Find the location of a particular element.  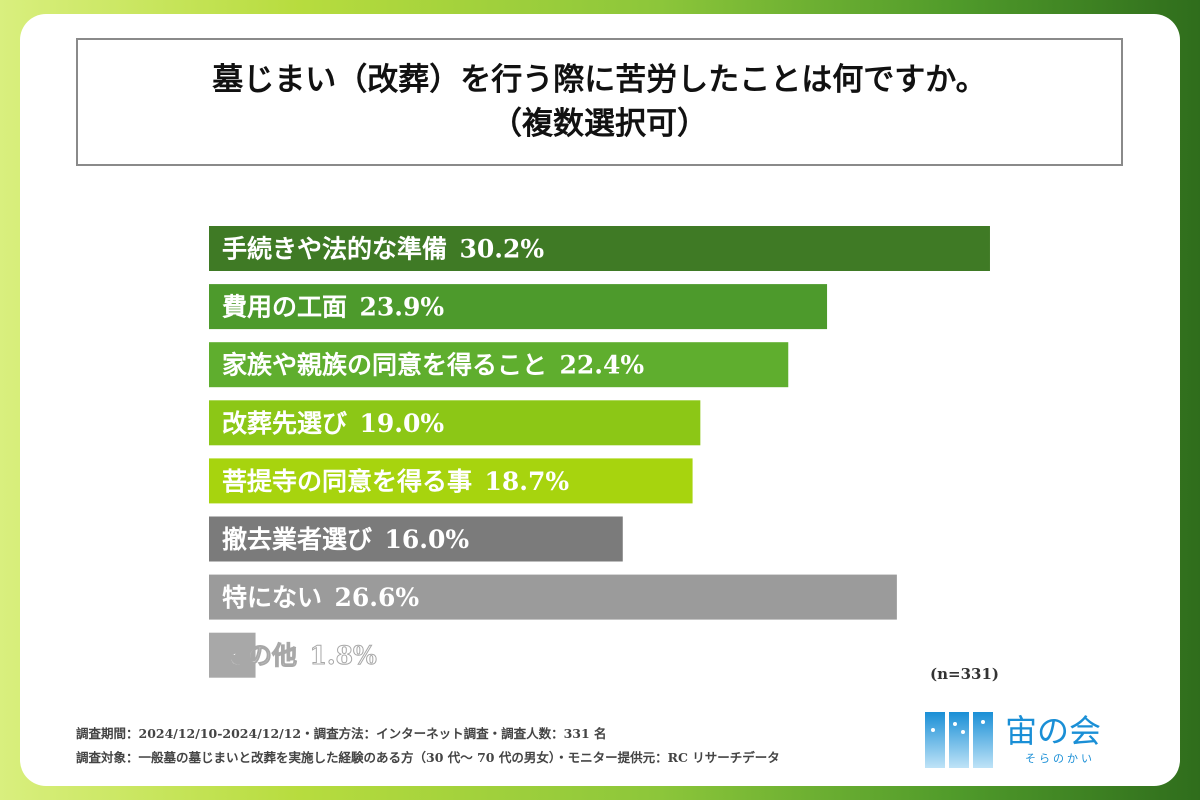

chart-title-line2: （複数選択可） is located at coordinates (599, 124).